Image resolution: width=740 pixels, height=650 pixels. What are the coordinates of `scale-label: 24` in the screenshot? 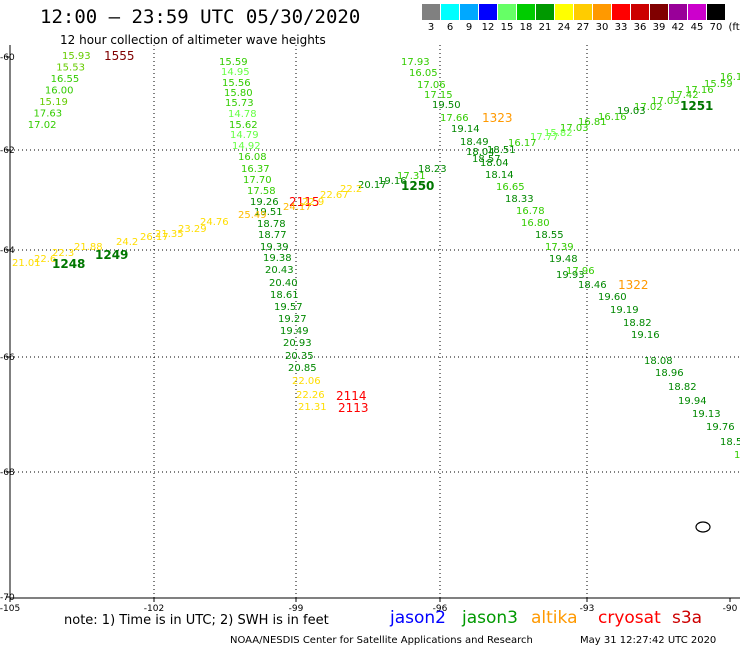 It's located at (564, 27).